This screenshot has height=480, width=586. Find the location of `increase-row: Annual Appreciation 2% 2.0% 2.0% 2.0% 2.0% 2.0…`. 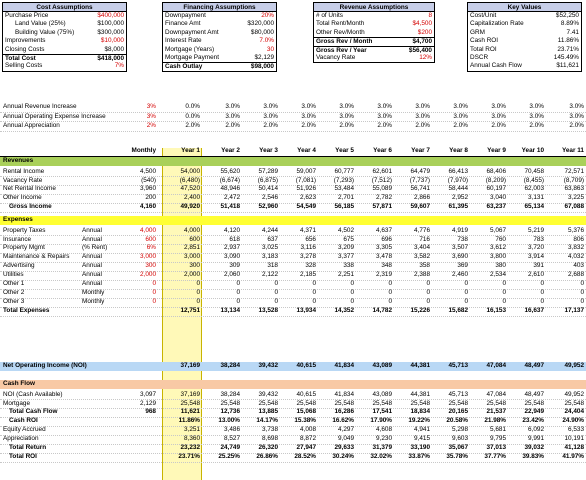

increase-row: Annual Appreciation 2% 2.0% 2.0% 2.0% 2.0% 2.0… is located at coordinates (293, 126).